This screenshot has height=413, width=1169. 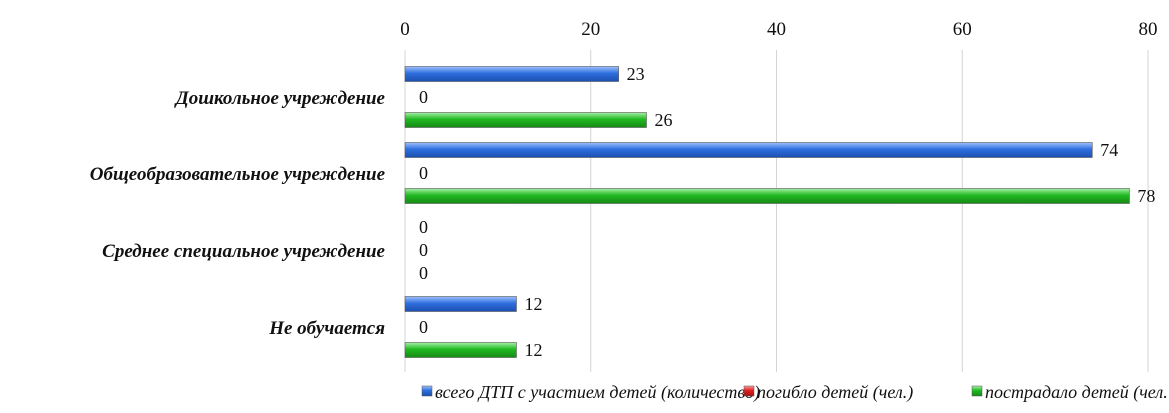 I want to click on data-label: 74, so click(x=1109, y=150).